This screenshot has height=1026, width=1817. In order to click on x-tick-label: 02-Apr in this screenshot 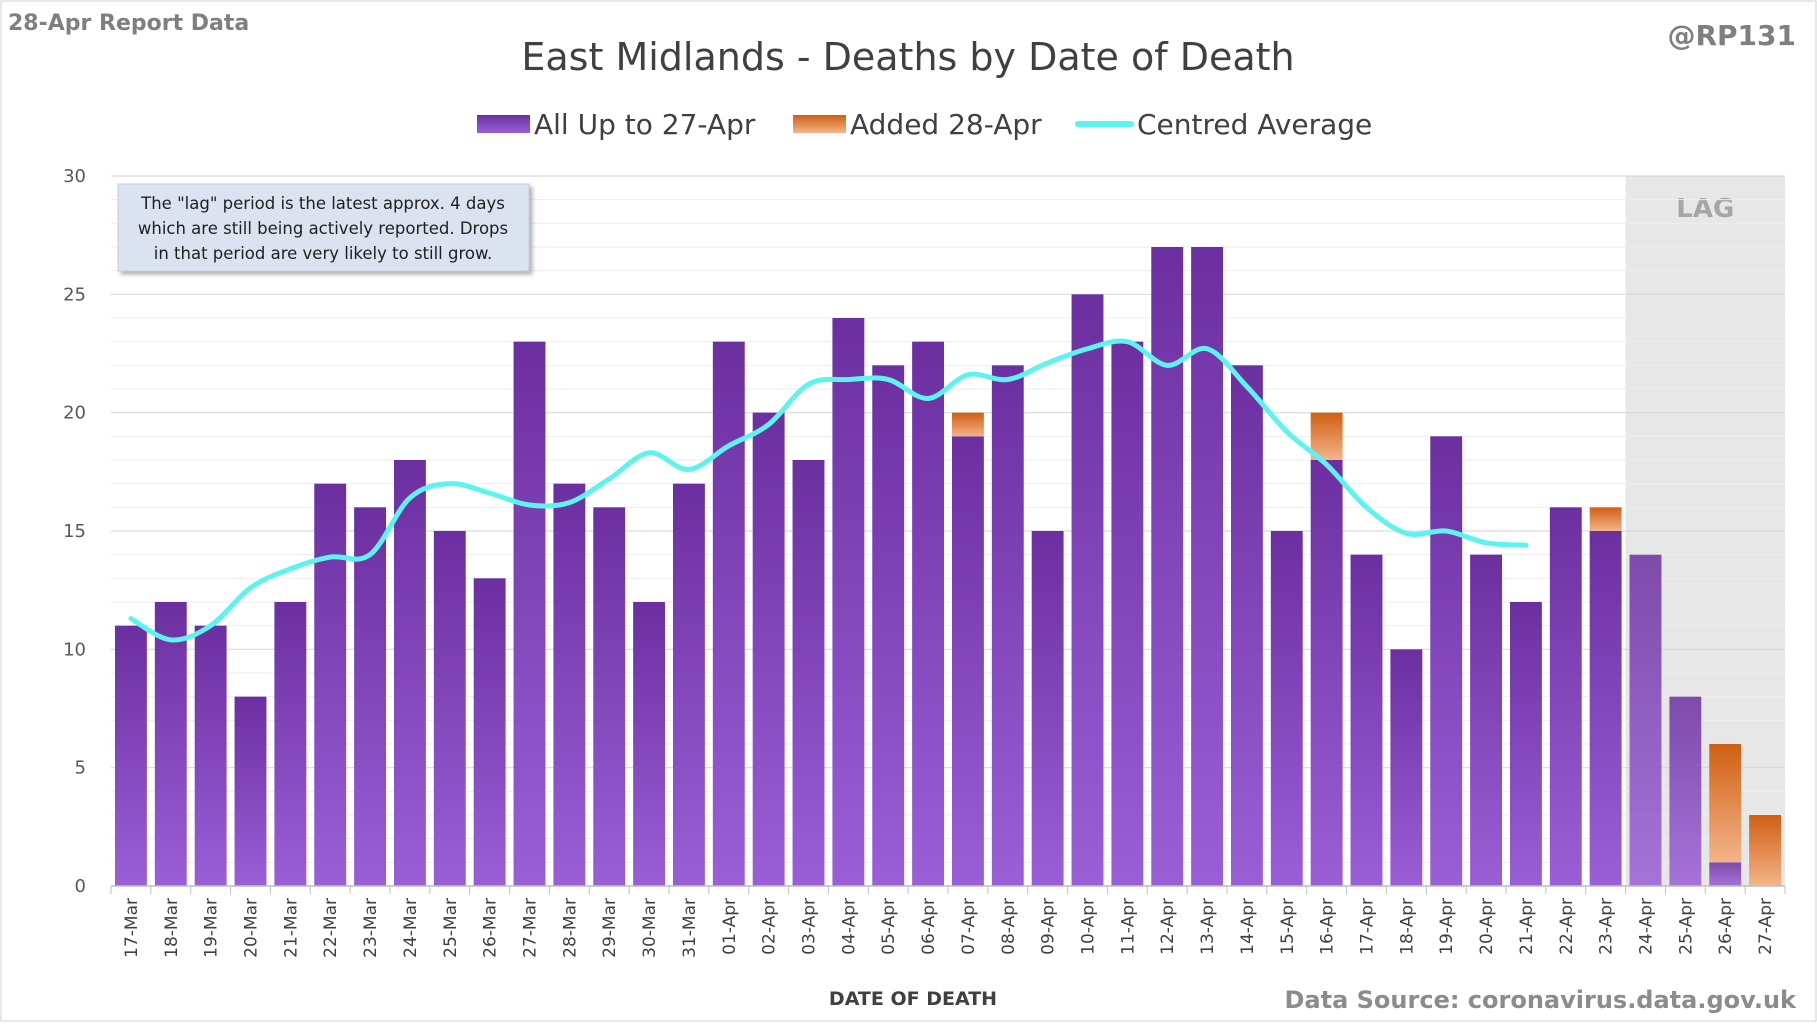, I will do `click(770, 926)`.